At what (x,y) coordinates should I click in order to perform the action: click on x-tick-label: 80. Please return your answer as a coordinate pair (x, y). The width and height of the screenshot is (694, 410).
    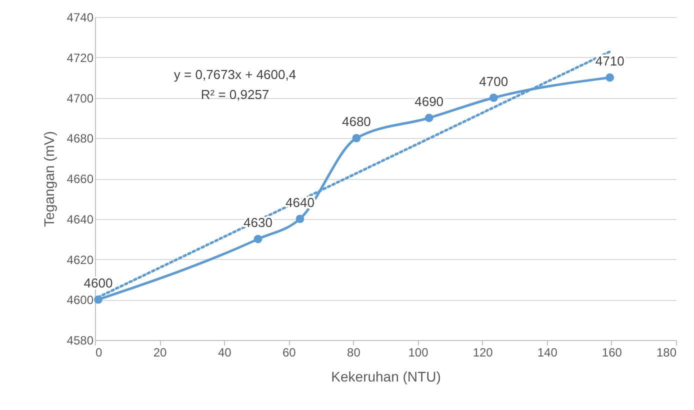
    Looking at the image, I should click on (354, 353).